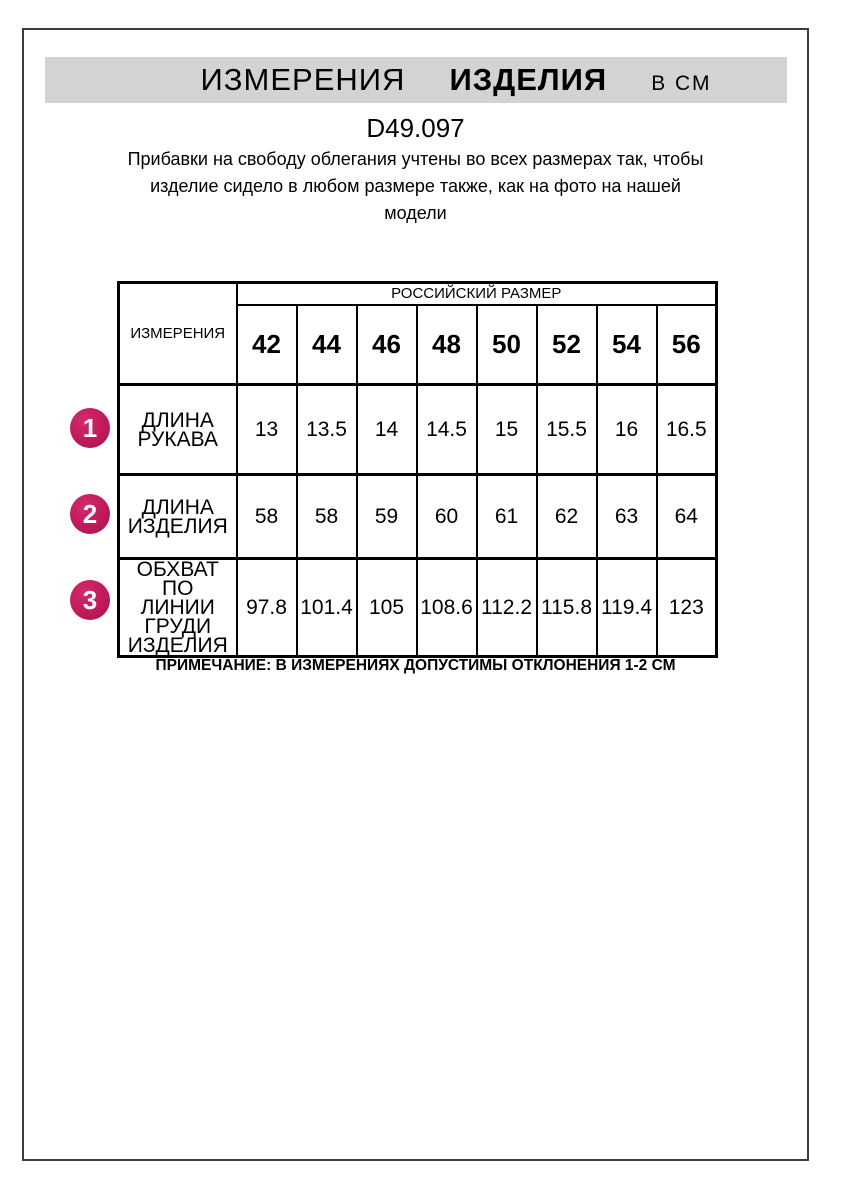 The width and height of the screenshot is (849, 1200). What do you see at coordinates (303, 79) in the screenshot?
I see `title-measurements: ИЗМЕРЕНИЯ` at bounding box center [303, 79].